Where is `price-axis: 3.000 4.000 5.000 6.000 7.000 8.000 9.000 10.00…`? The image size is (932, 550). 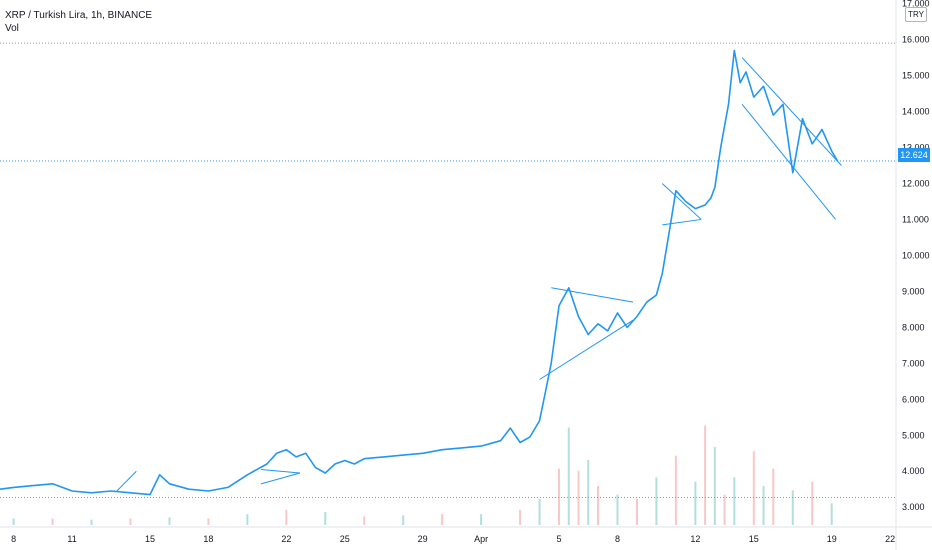 price-axis: 3.000 4.000 5.000 6.000 7.000 8.000 9.000 10.00… is located at coordinates (916, 256).